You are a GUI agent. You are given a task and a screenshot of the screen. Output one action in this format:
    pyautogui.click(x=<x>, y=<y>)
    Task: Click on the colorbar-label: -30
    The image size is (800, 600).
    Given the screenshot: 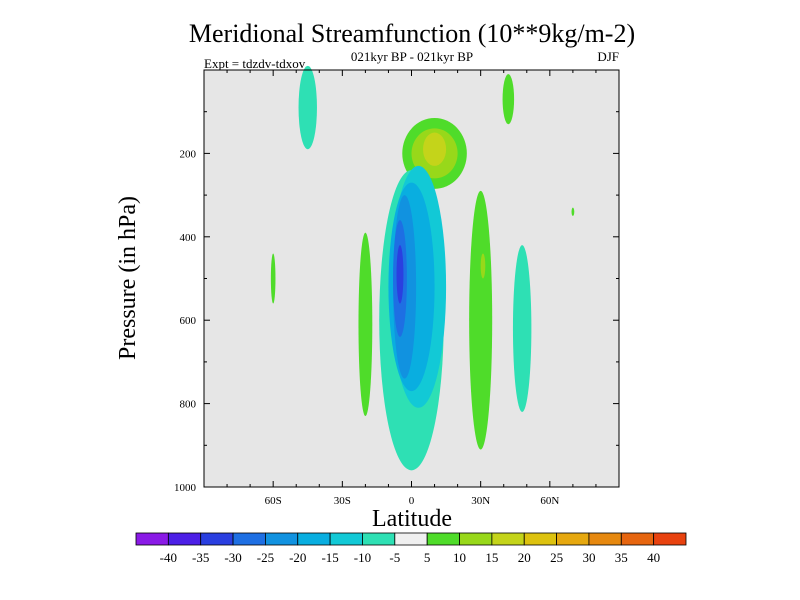 What is the action you would take?
    pyautogui.click(x=232, y=557)
    